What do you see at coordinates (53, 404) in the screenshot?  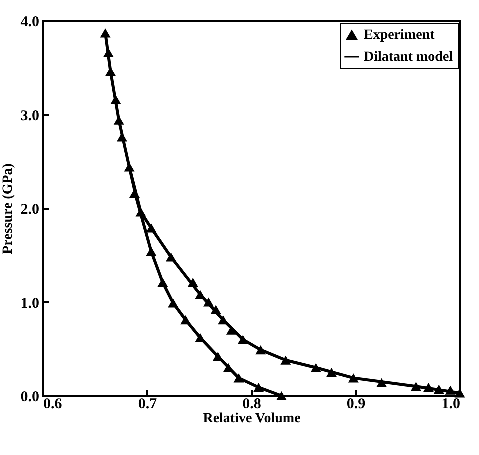 I see `x-tick-label: 0.6` at bounding box center [53, 404].